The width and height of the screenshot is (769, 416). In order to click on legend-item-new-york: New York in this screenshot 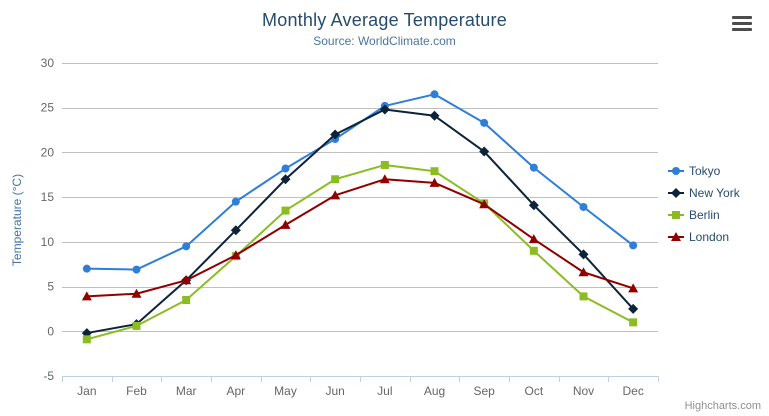, I will do `click(704, 193)`.